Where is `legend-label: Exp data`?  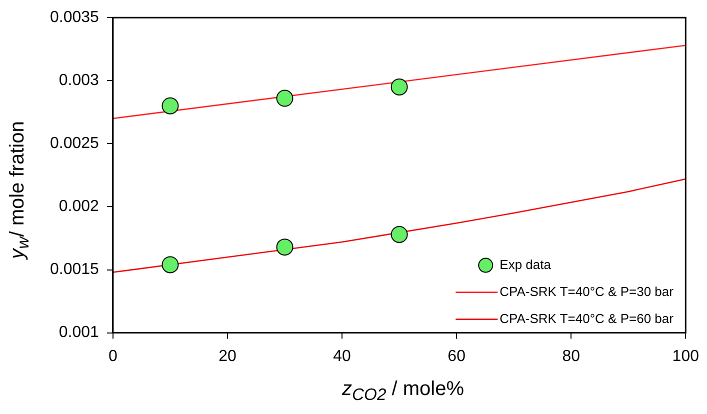
legend-label: Exp data is located at coordinates (526, 264).